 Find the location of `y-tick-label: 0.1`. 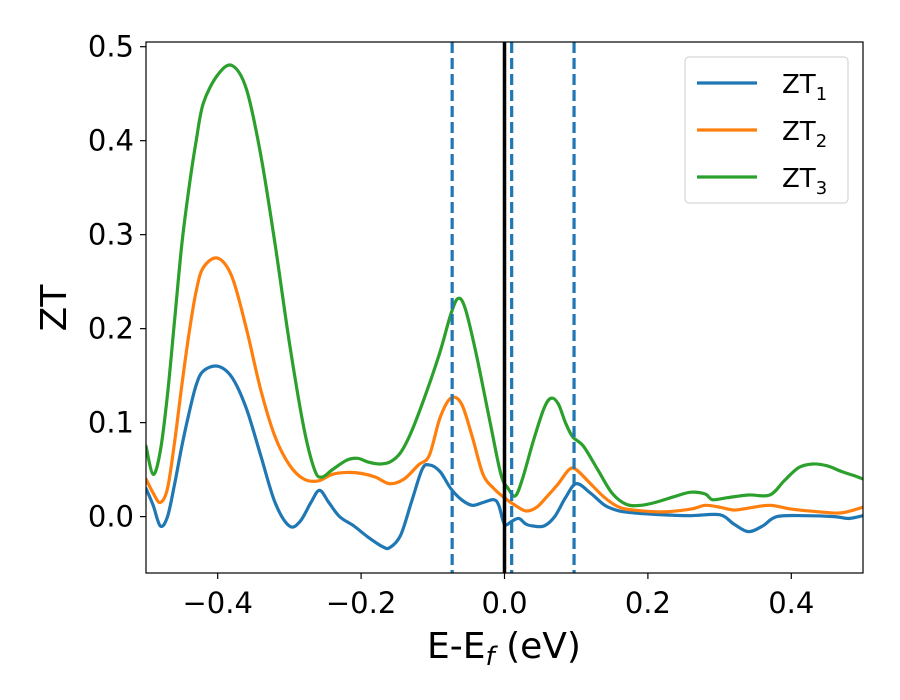

y-tick-label: 0.1 is located at coordinates (111, 423).